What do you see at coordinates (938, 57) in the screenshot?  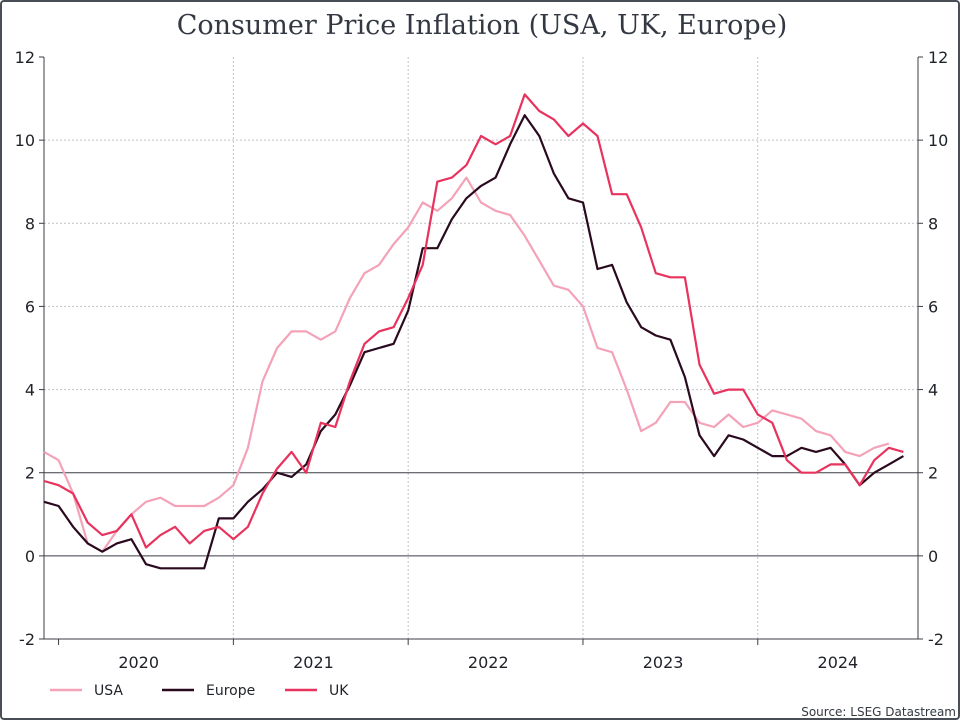 I see `y-tick-label-right: 12` at bounding box center [938, 57].